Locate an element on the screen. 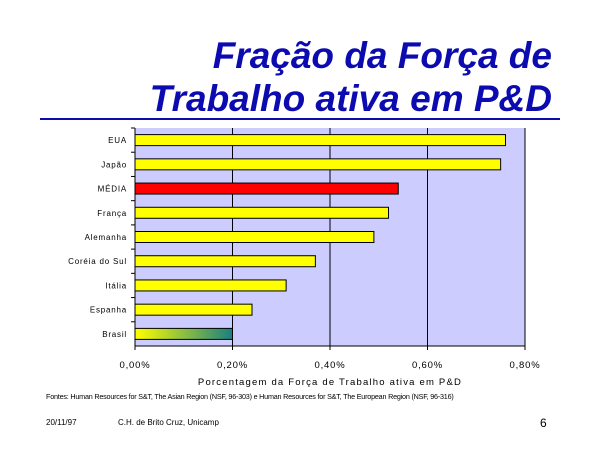  x-tick-label: 0,20% is located at coordinates (232, 365).